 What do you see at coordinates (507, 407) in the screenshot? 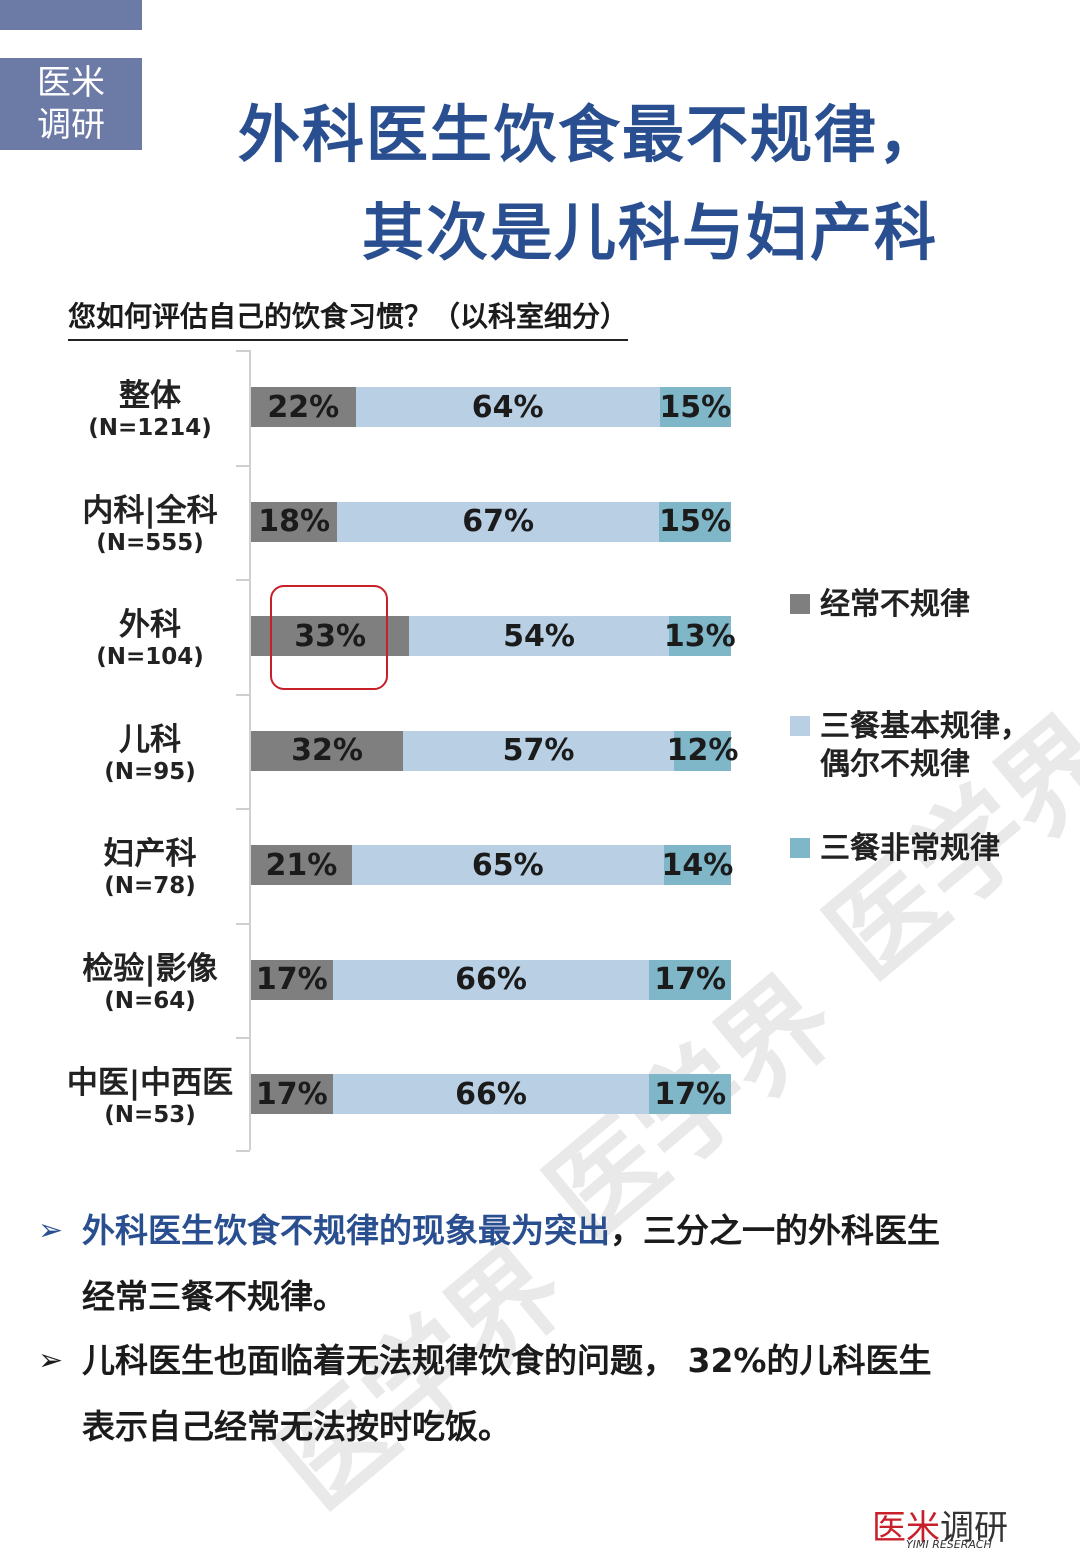
I see `bar-segment: 64%` at bounding box center [507, 407].